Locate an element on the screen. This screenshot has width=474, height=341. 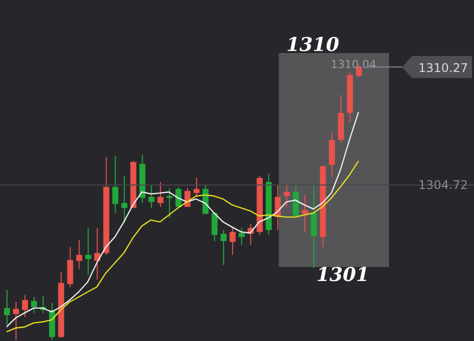
y-tick-label: 1304.72 is located at coordinates (443, 185).